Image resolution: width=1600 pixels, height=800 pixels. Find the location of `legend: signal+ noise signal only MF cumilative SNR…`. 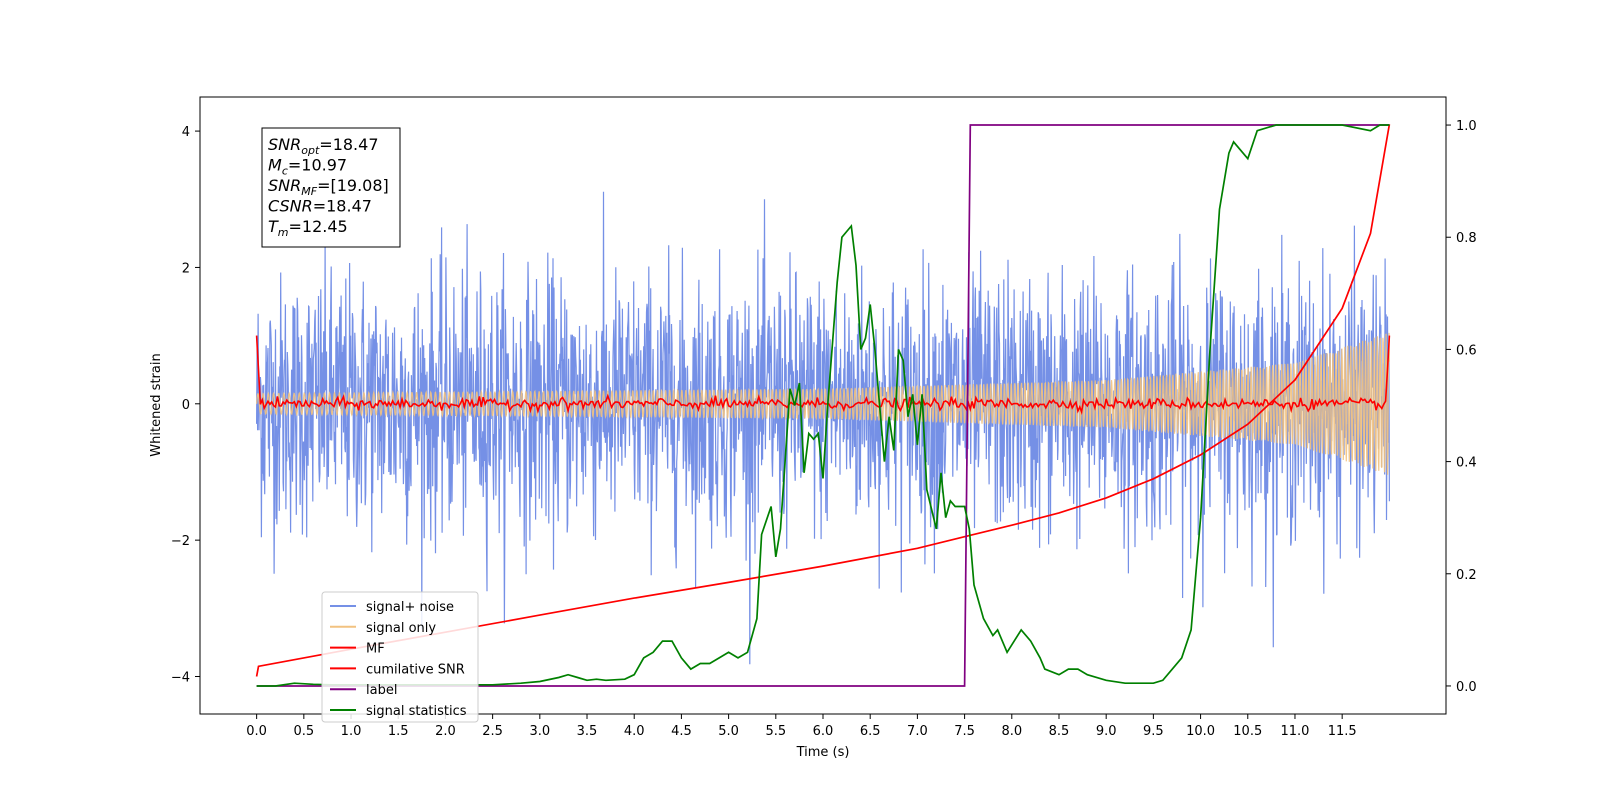

legend: signal+ noise signal only MF cumilative SNR… is located at coordinates (400, 657).